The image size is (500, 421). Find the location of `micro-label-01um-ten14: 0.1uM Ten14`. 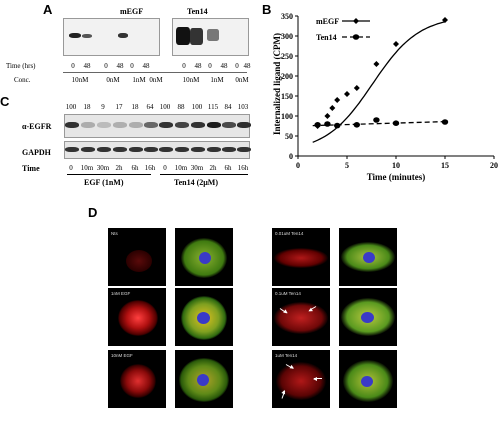

micro-label-01um-ten14: 0.1uM Ten14 is located at coordinates (288, 293).